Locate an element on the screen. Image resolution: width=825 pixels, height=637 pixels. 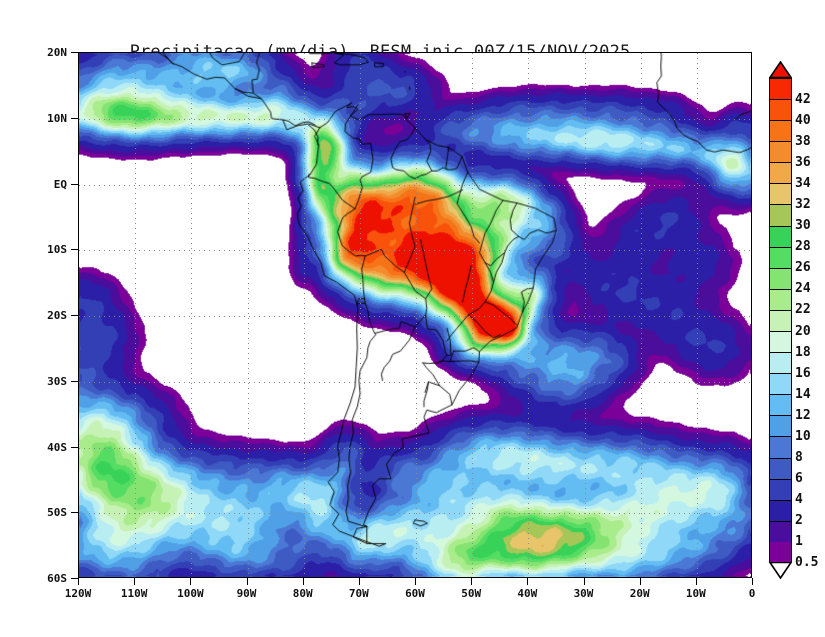
latitude-tick-label: 10N is located at coordinates (57, 118).